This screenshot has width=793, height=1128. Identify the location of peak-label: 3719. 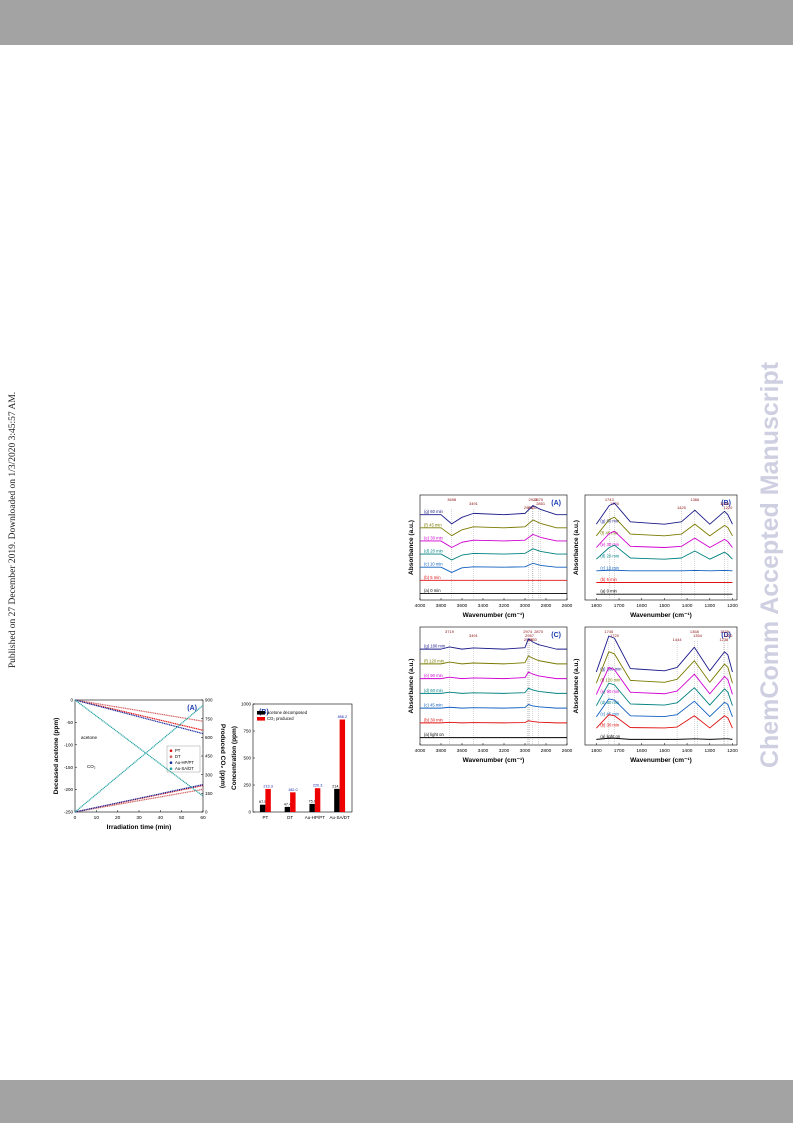
(450, 631).